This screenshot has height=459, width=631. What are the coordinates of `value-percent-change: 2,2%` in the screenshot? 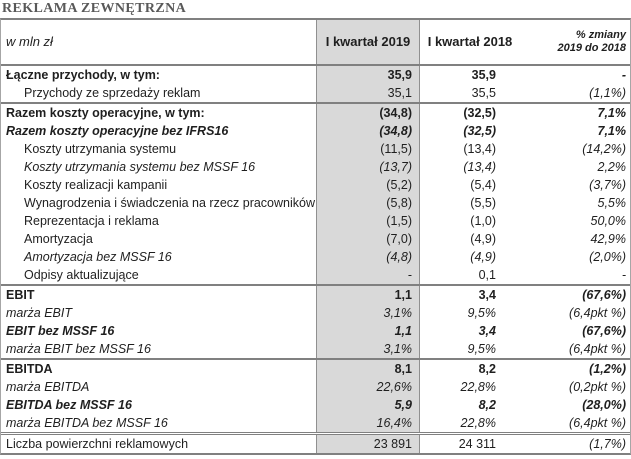 It's located at (612, 167).